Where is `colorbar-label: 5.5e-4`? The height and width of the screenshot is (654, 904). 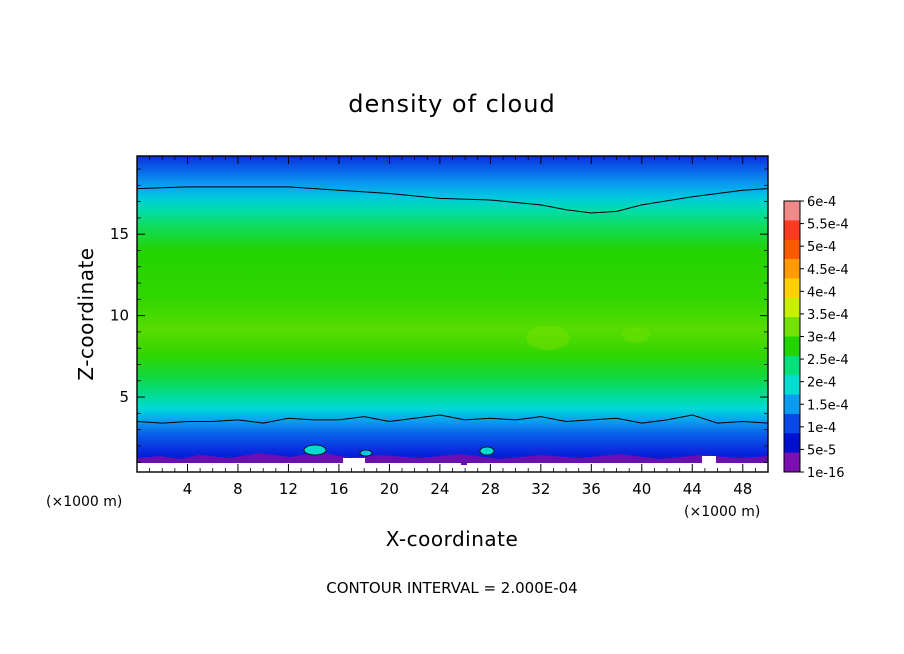 colorbar-label: 5.5e-4 is located at coordinates (828, 225).